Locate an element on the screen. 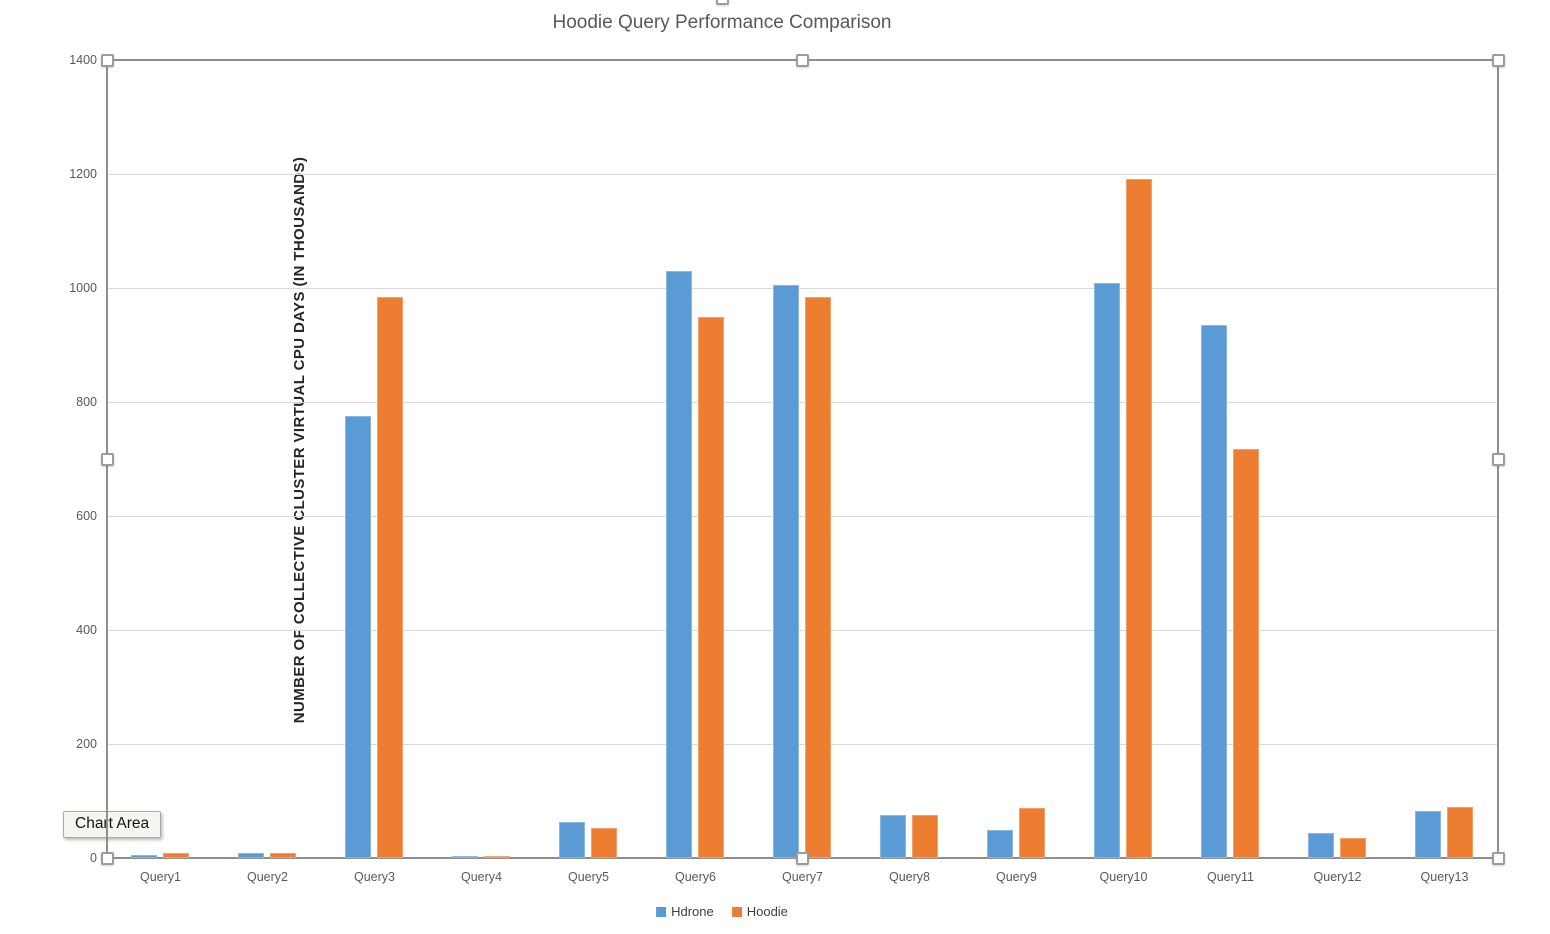 This screenshot has height=934, width=1550. bar-hdrone-query6 is located at coordinates (678, 564).